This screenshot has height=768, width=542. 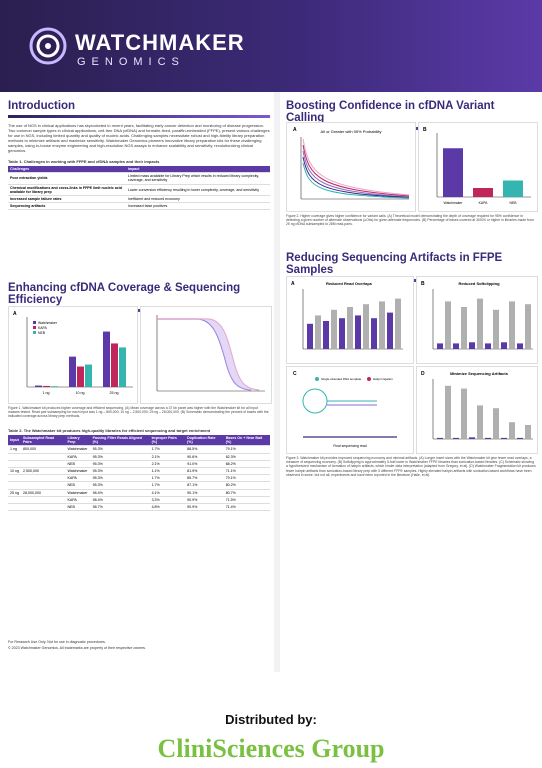 I want to click on brand-name: WATCHMAKER, so click(x=160, y=42).